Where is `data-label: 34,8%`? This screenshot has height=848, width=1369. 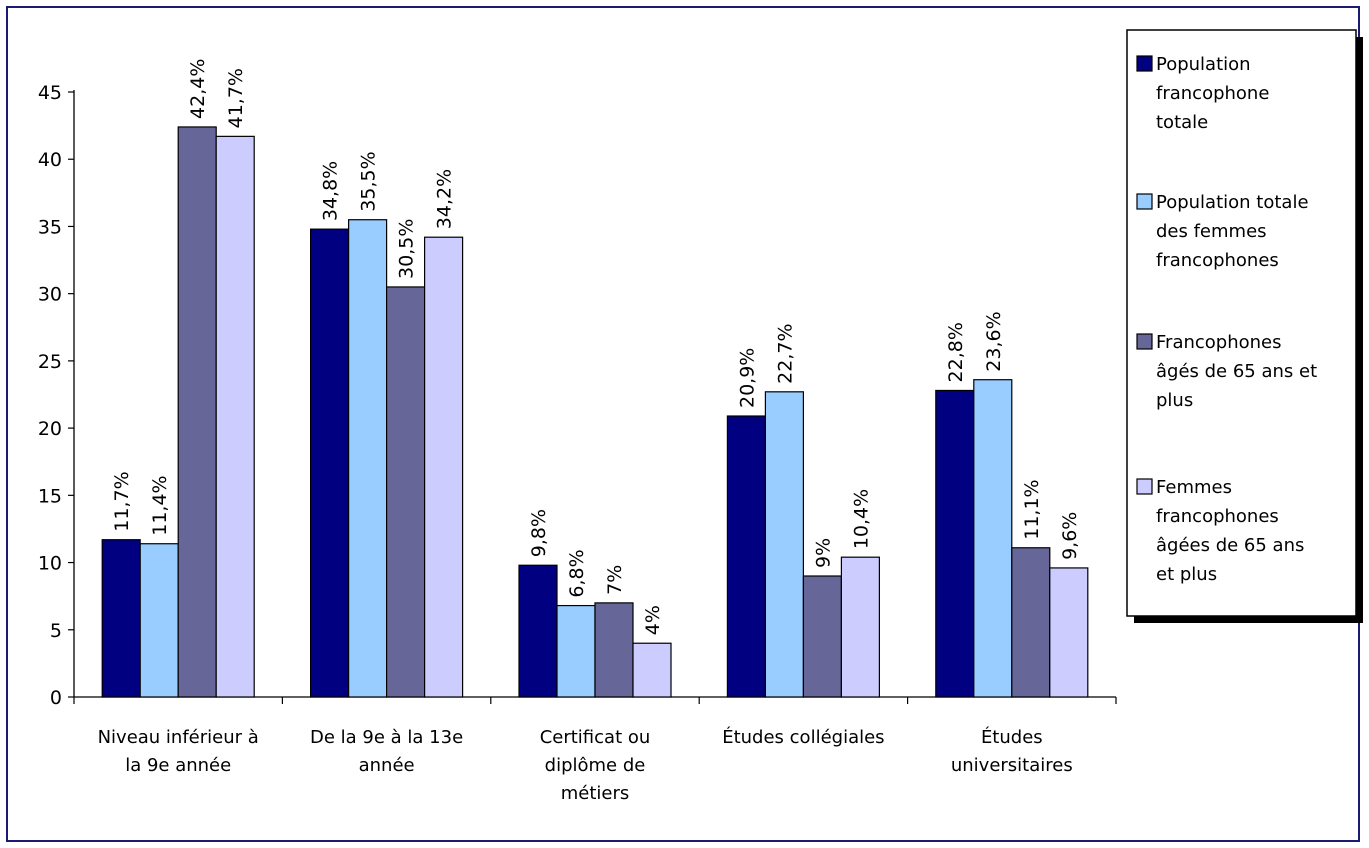
data-label: 34,8% is located at coordinates (331, 191).